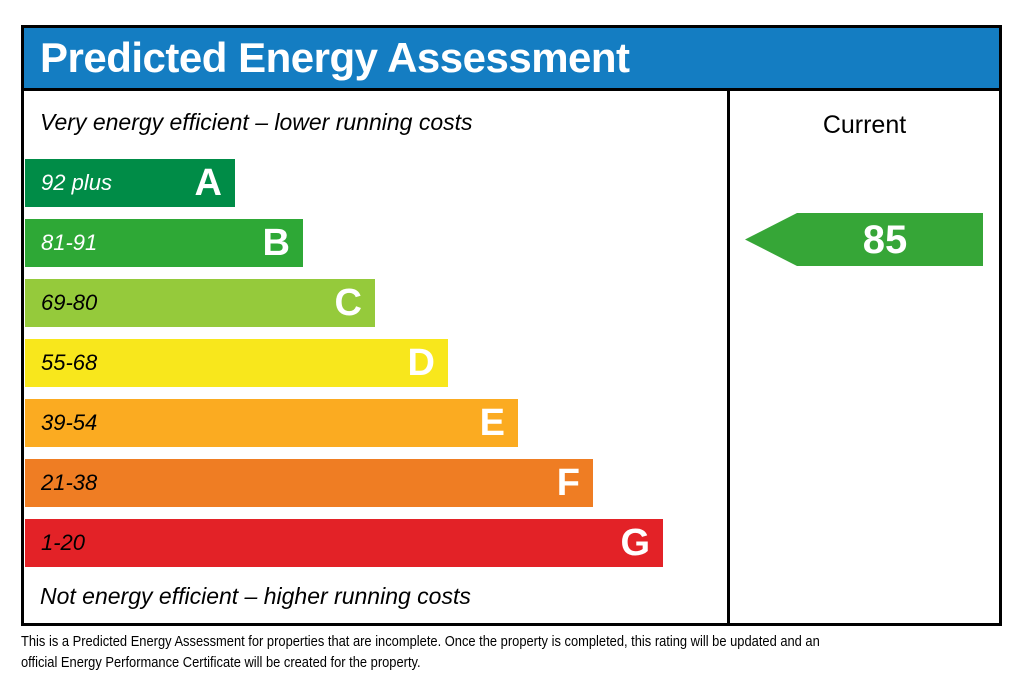  I want to click on current-rating-arrow: 85, so click(864, 239).